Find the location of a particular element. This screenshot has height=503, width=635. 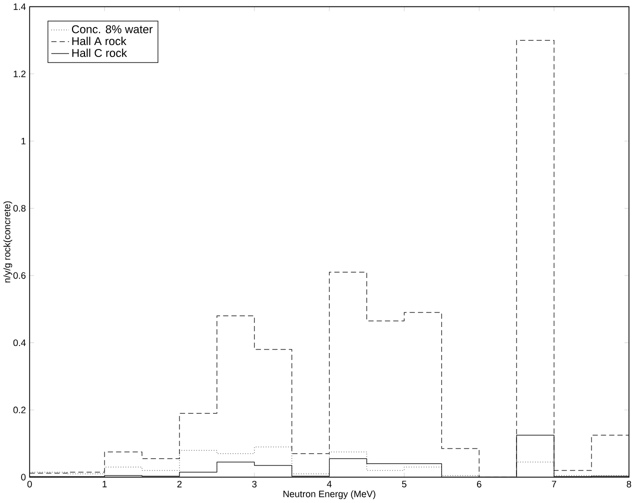

y-tick-label: 0 is located at coordinates (23, 477).